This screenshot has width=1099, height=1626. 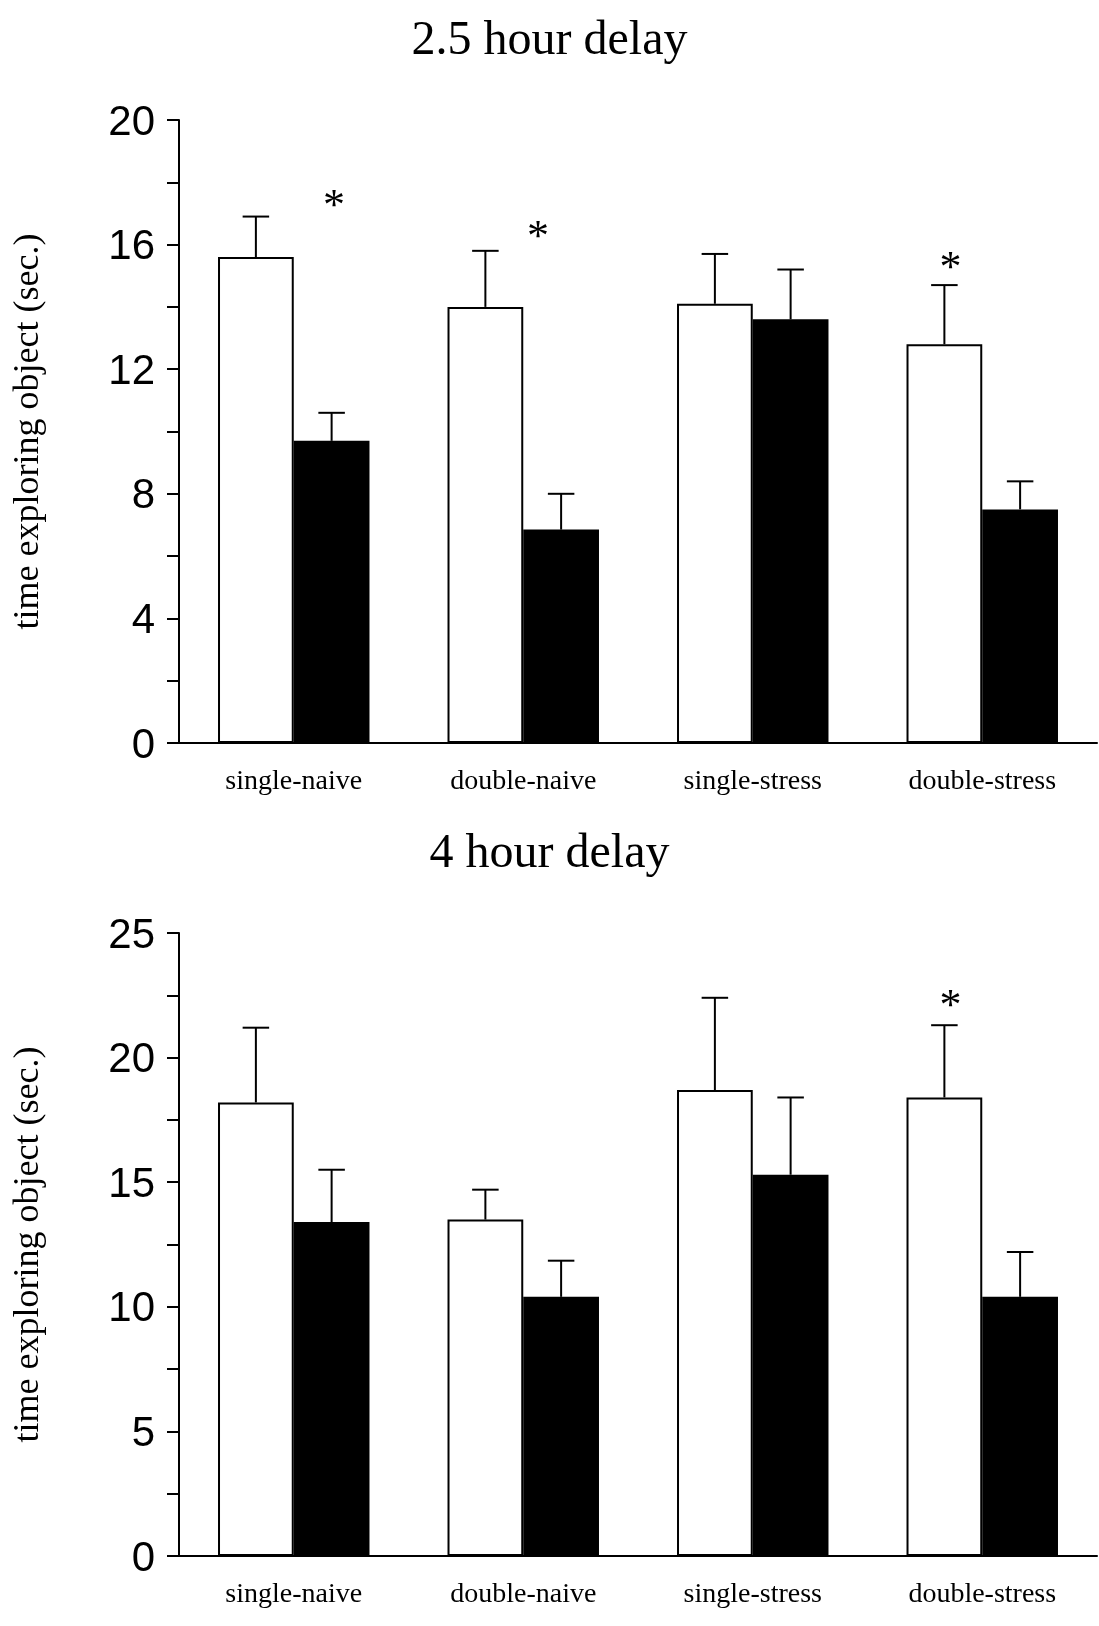 What do you see at coordinates (131, 1182) in the screenshot?
I see `y-tick-label: 15` at bounding box center [131, 1182].